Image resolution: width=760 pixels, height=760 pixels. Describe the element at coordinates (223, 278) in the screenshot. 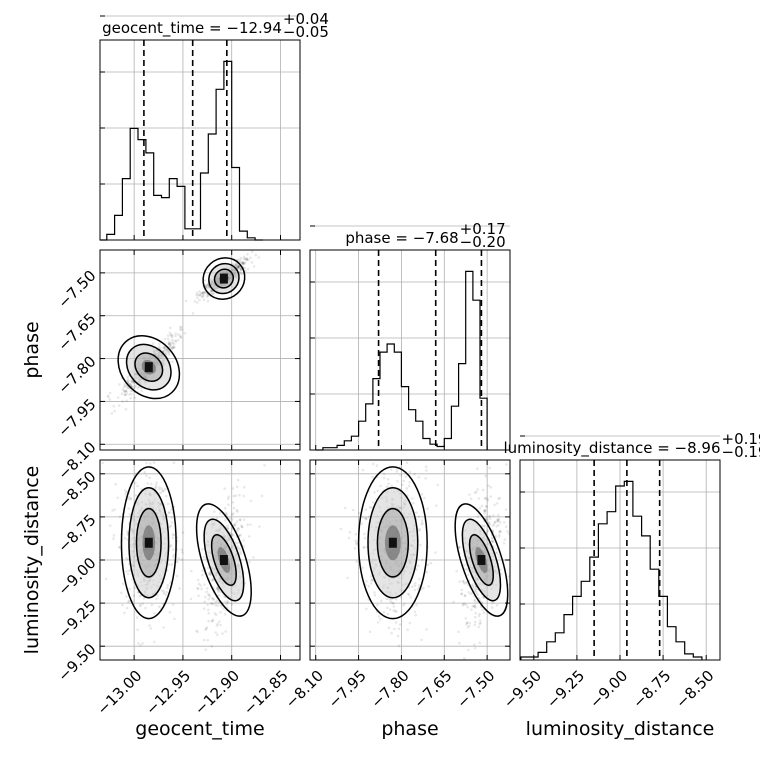

I see `density-peak` at that location.